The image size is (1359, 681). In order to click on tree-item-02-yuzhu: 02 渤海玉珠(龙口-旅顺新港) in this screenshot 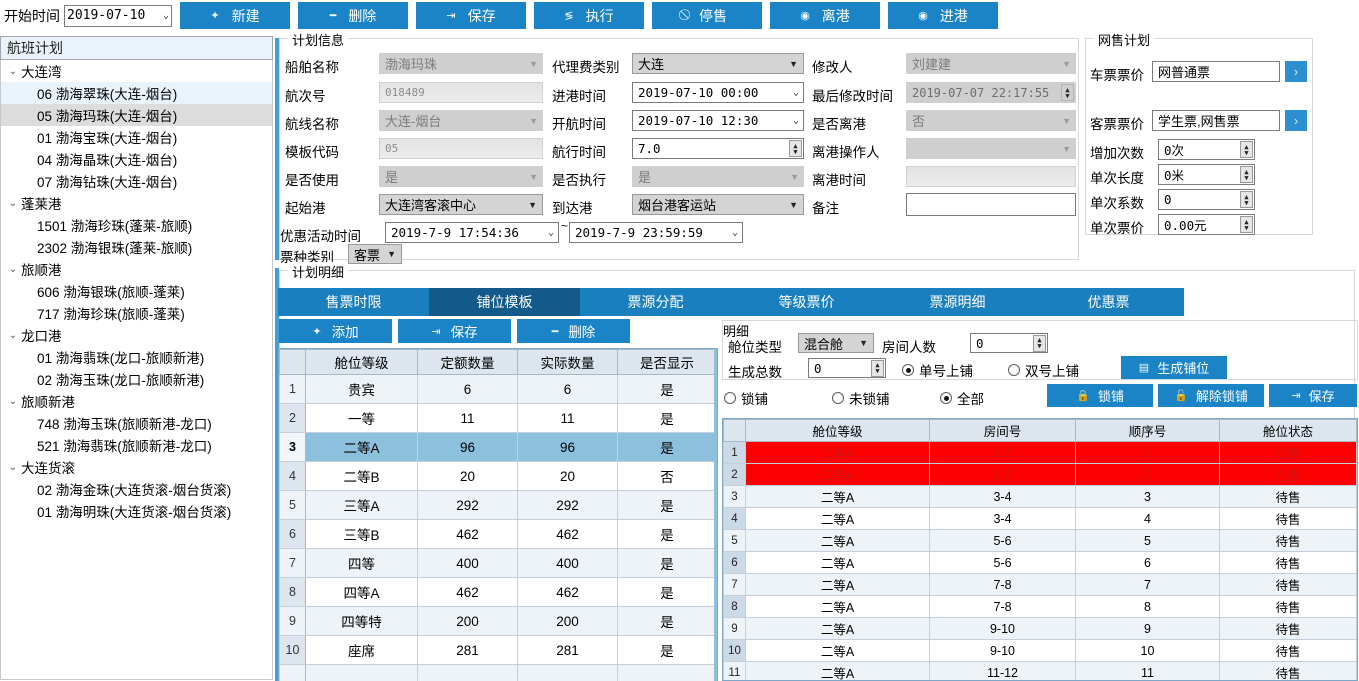, I will do `click(136, 379)`.